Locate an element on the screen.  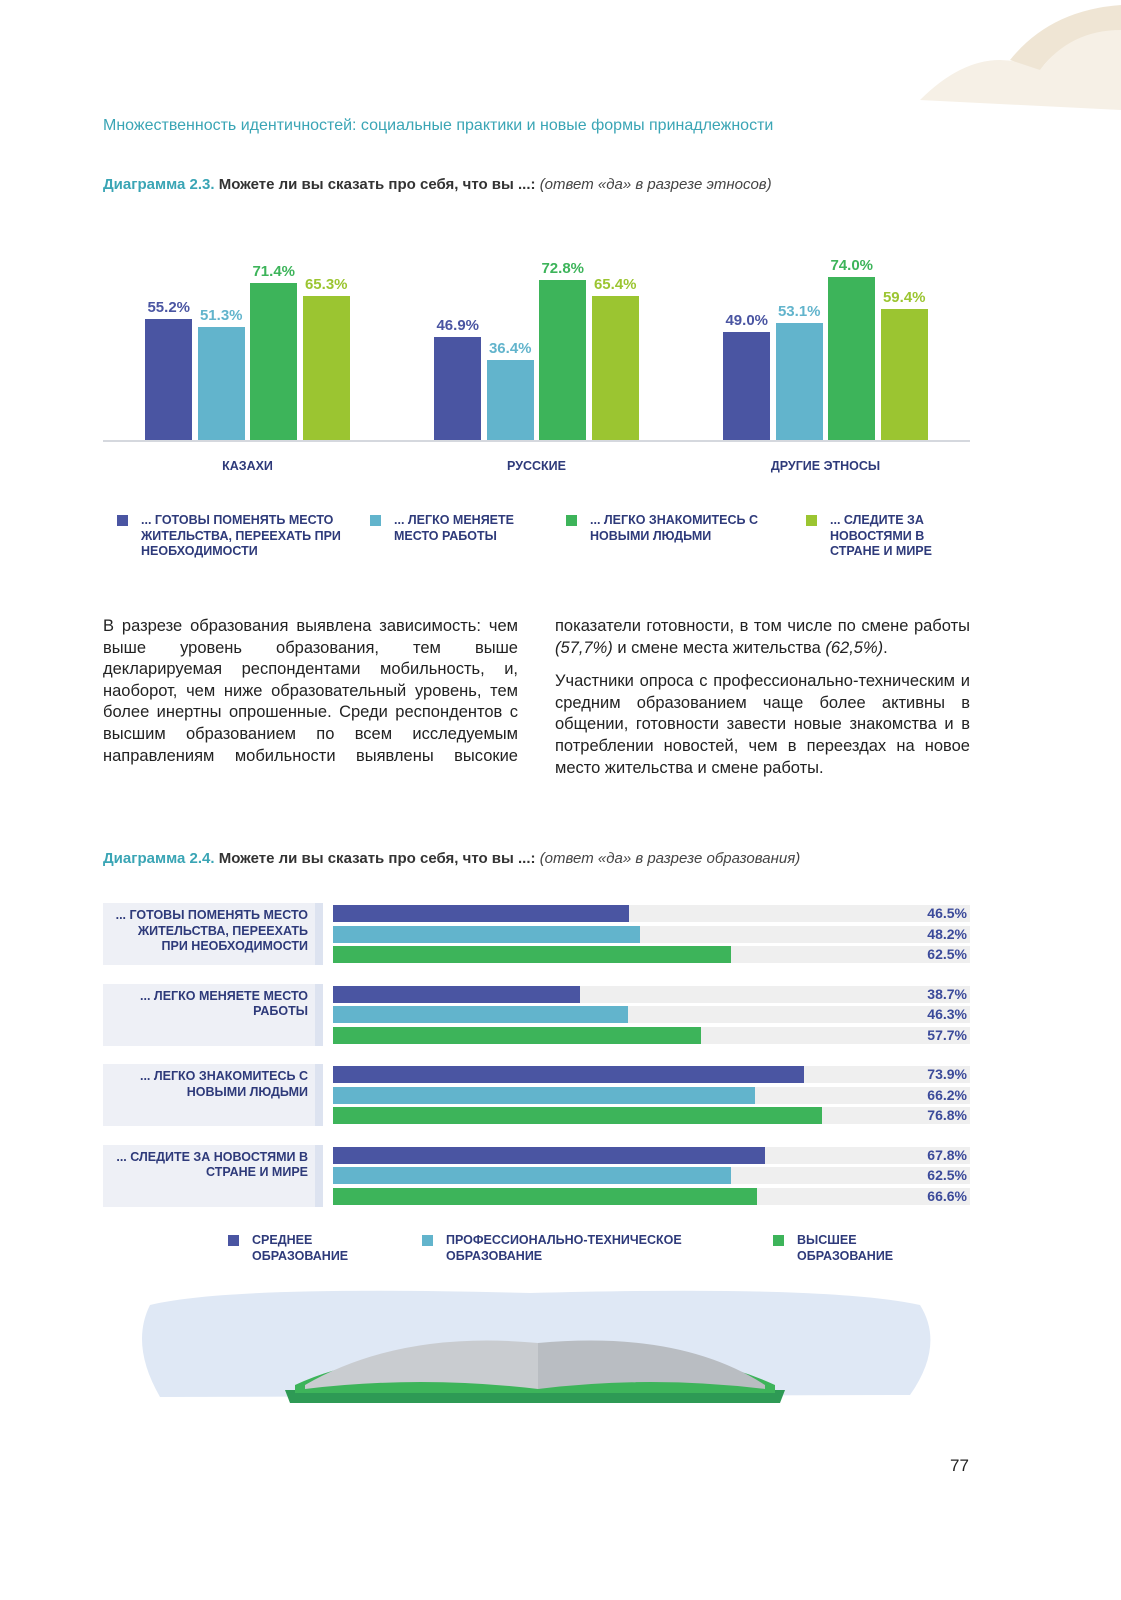
value-label: 67.8% is located at coordinates (947, 1154).